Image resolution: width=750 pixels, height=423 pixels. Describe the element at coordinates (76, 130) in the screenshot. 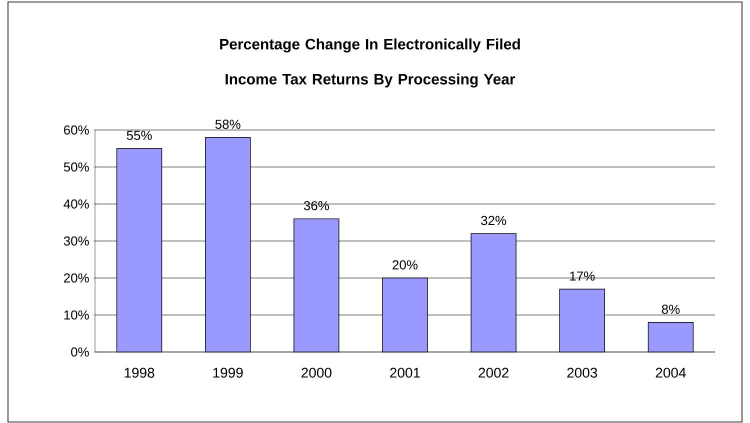

I see `y-tick-label: 60%` at that location.